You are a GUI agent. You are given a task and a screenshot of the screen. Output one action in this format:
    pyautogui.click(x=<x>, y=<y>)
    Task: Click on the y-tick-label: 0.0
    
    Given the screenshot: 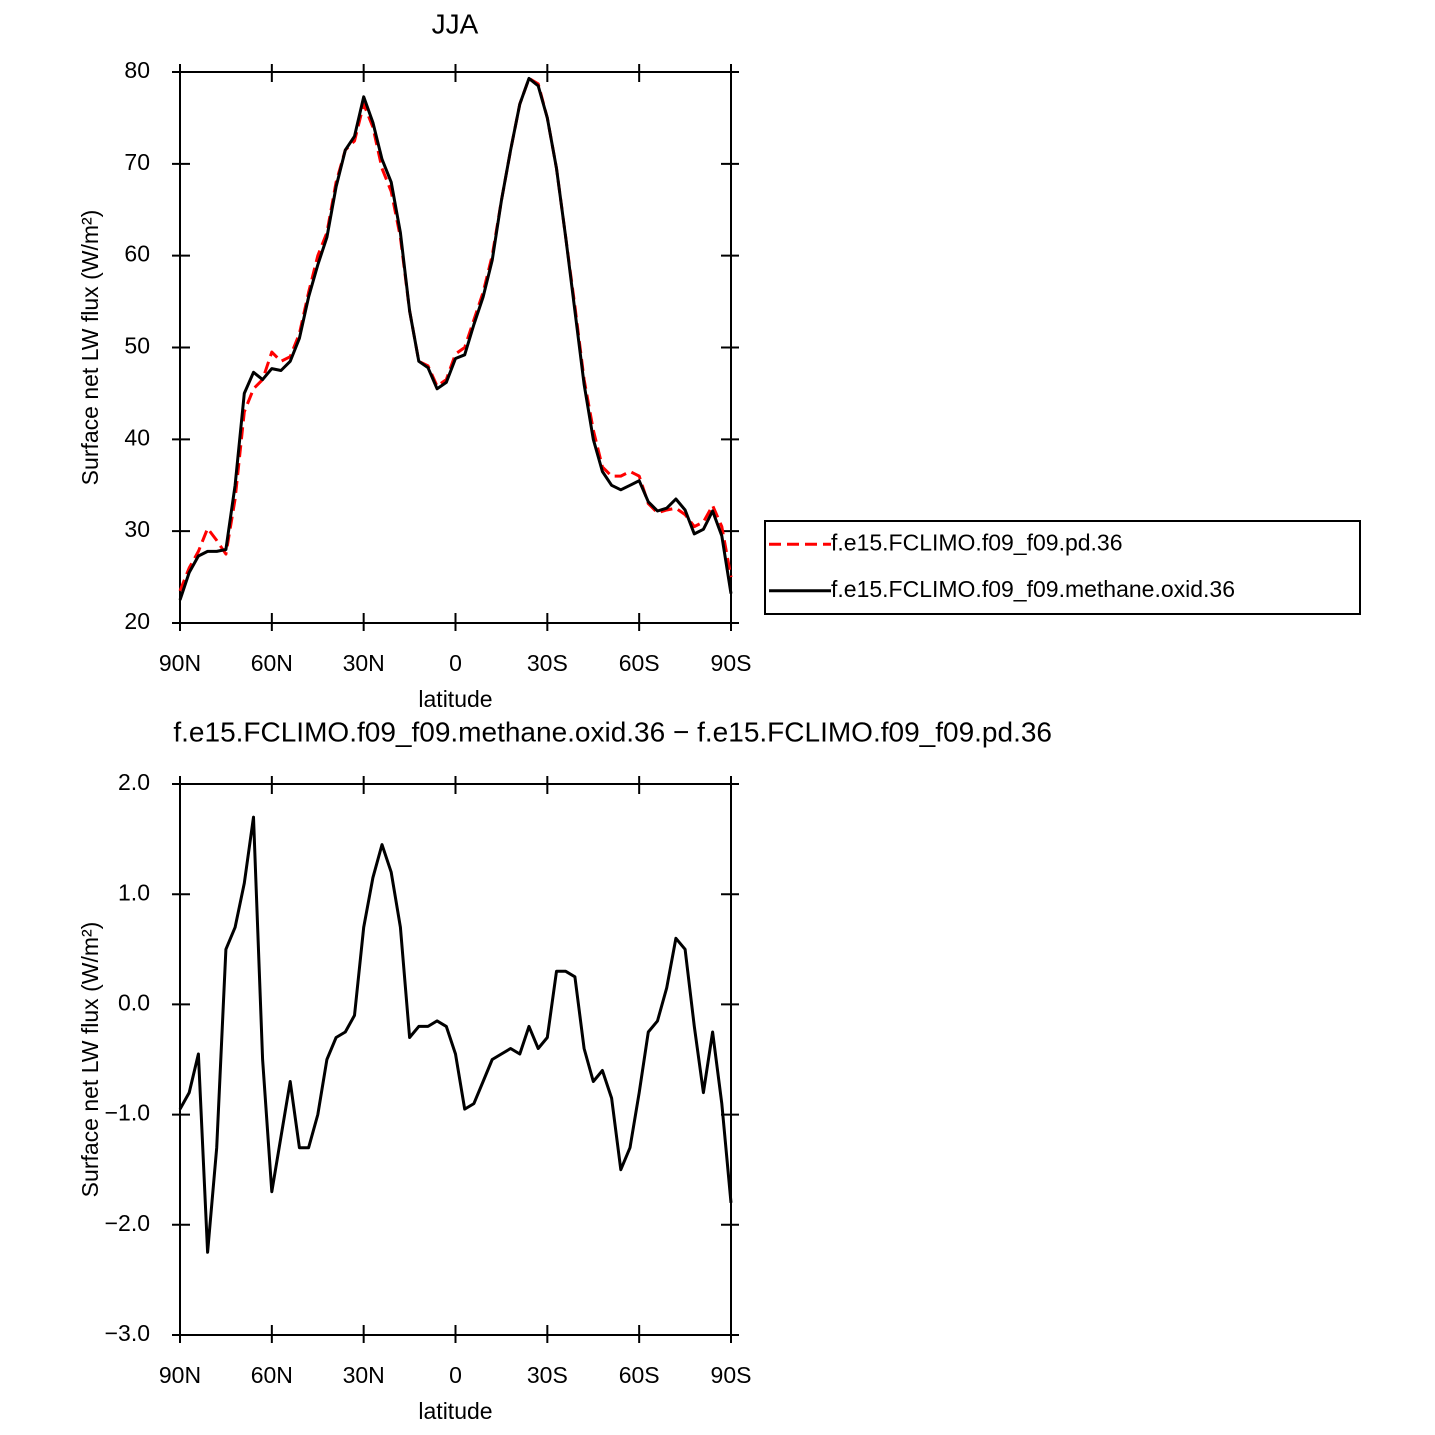 What is the action you would take?
    pyautogui.click(x=134, y=1002)
    